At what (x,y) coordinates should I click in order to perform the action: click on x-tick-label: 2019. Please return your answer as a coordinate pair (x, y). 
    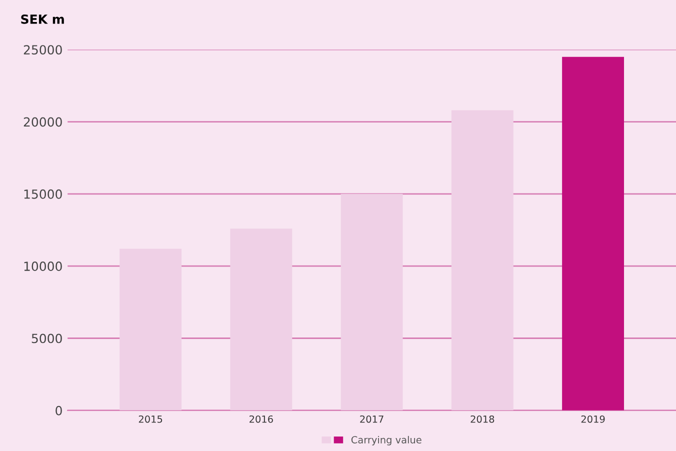
    Looking at the image, I should click on (593, 419).